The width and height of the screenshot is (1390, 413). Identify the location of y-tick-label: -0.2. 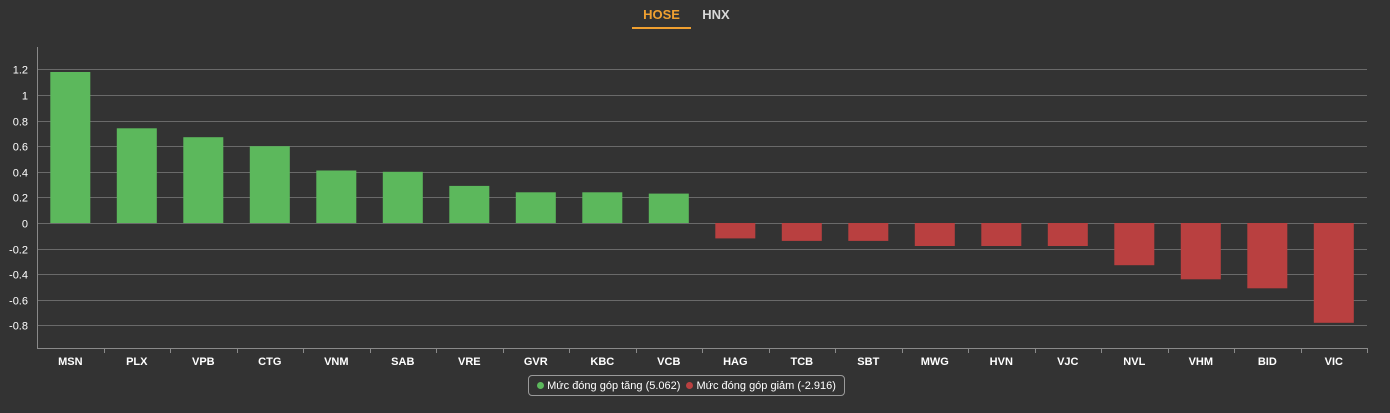
(18, 251).